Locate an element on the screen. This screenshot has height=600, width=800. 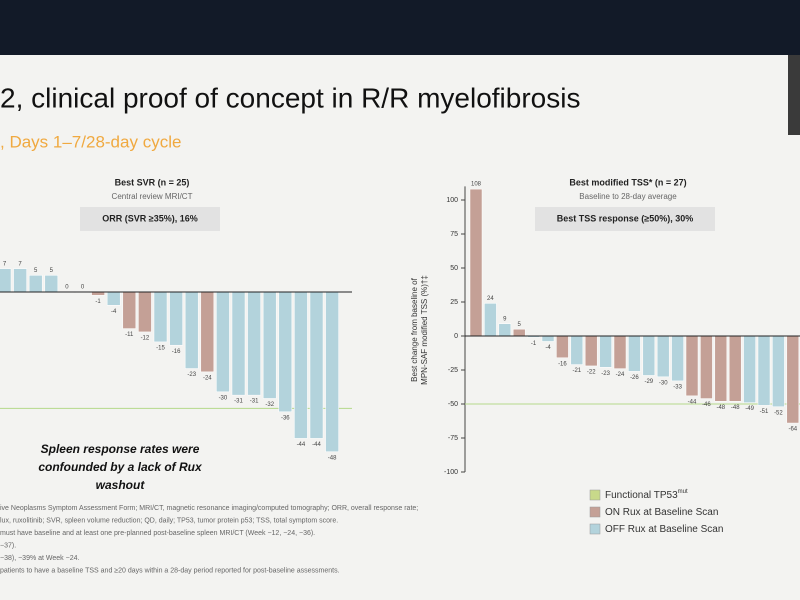
bar-value-label: 108 is located at coordinates (476, 185).